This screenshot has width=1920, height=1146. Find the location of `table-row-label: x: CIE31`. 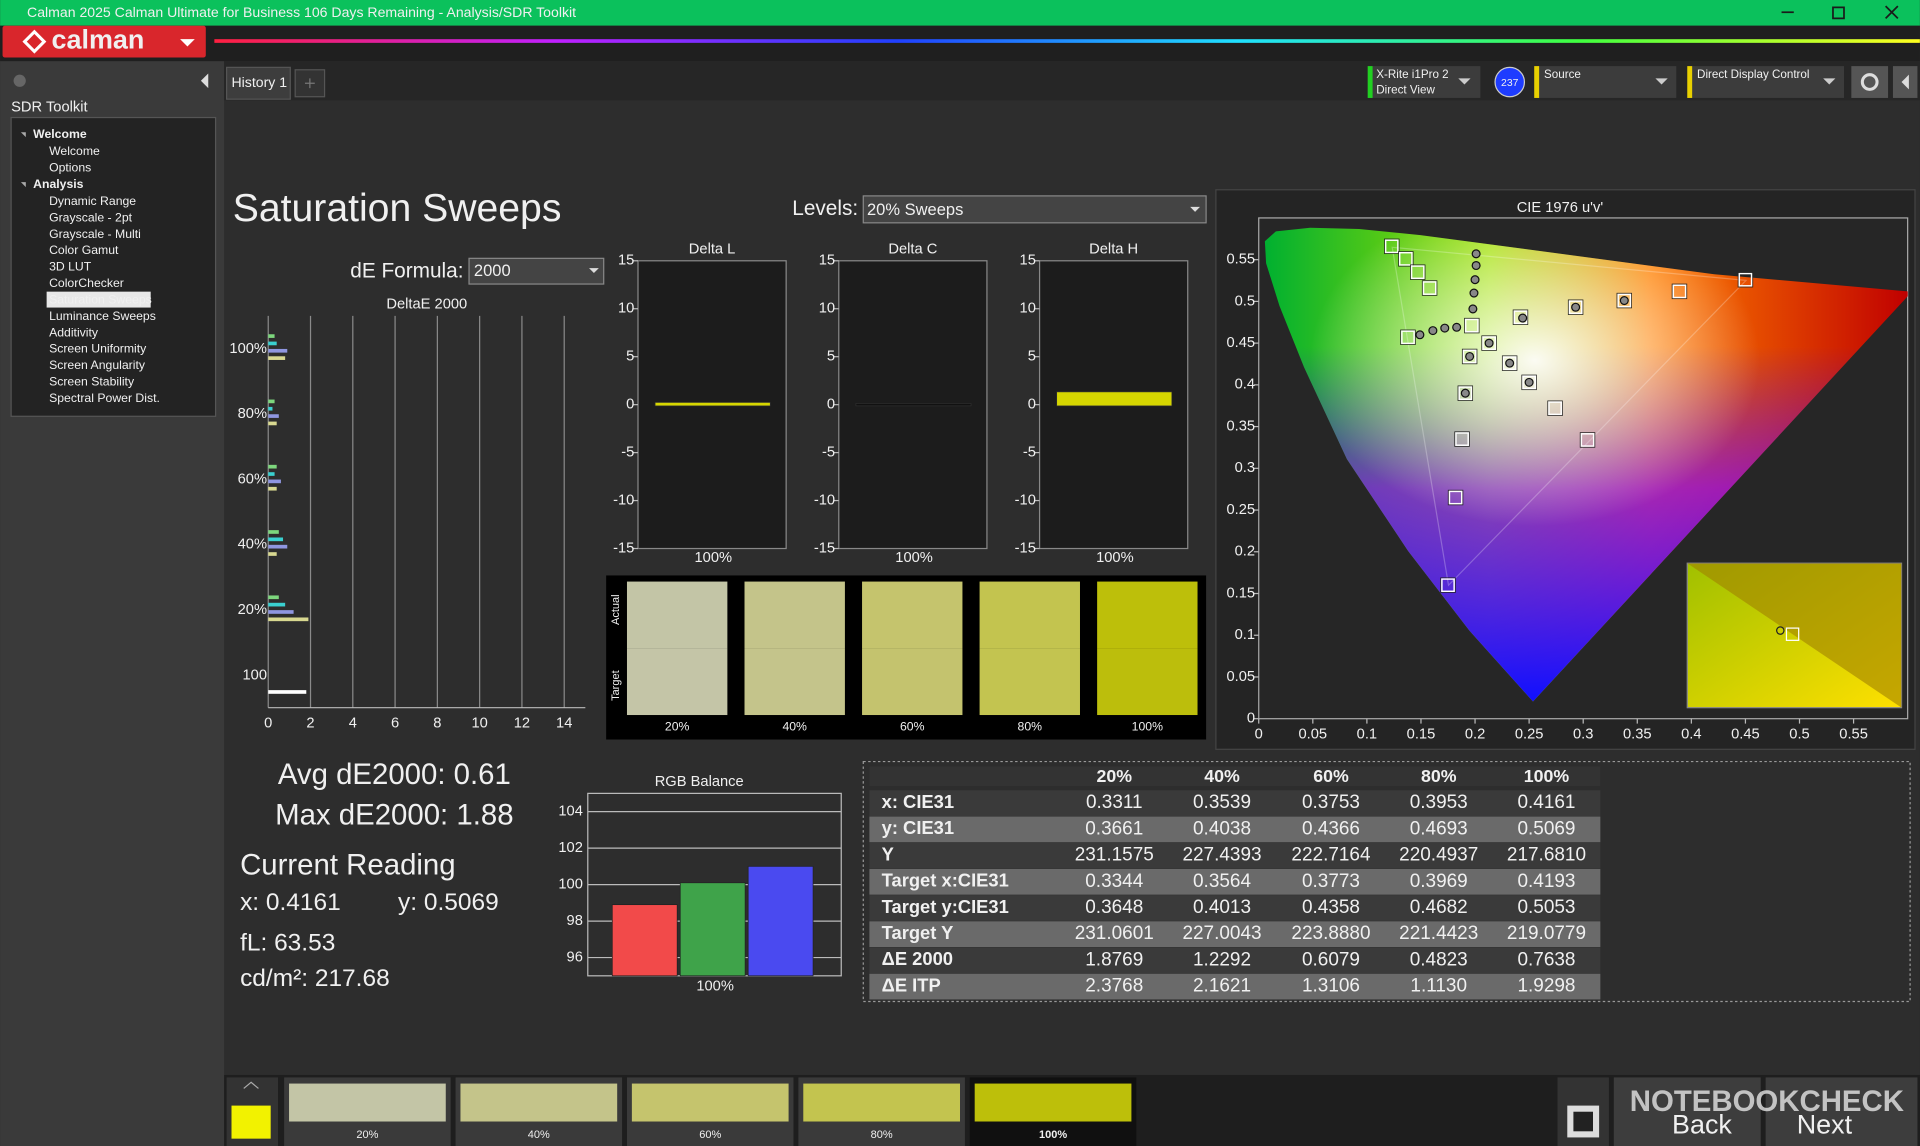

table-row-label: x: CIE31 is located at coordinates (918, 801).